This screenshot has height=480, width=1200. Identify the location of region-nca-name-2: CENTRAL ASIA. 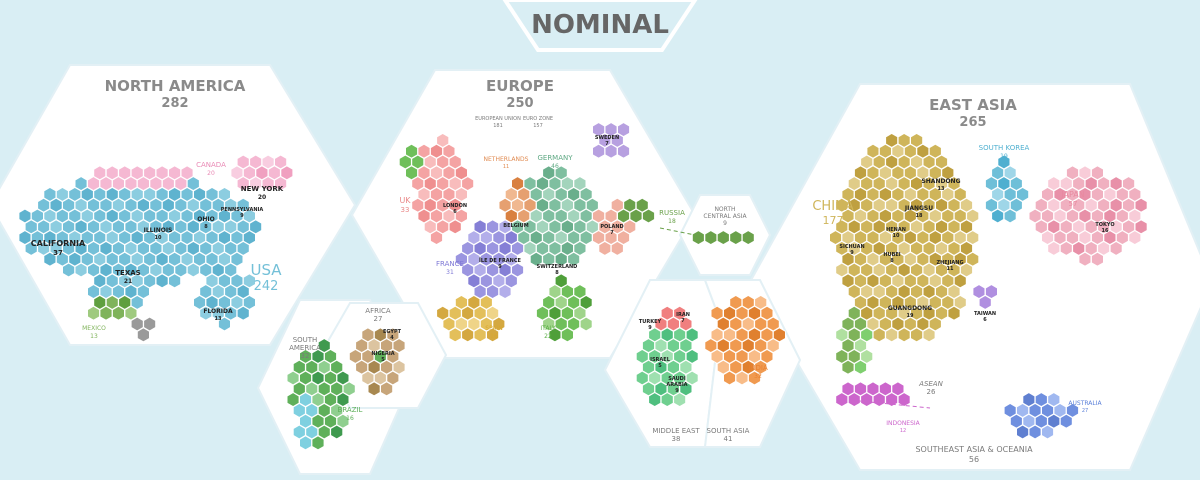
(725, 216).